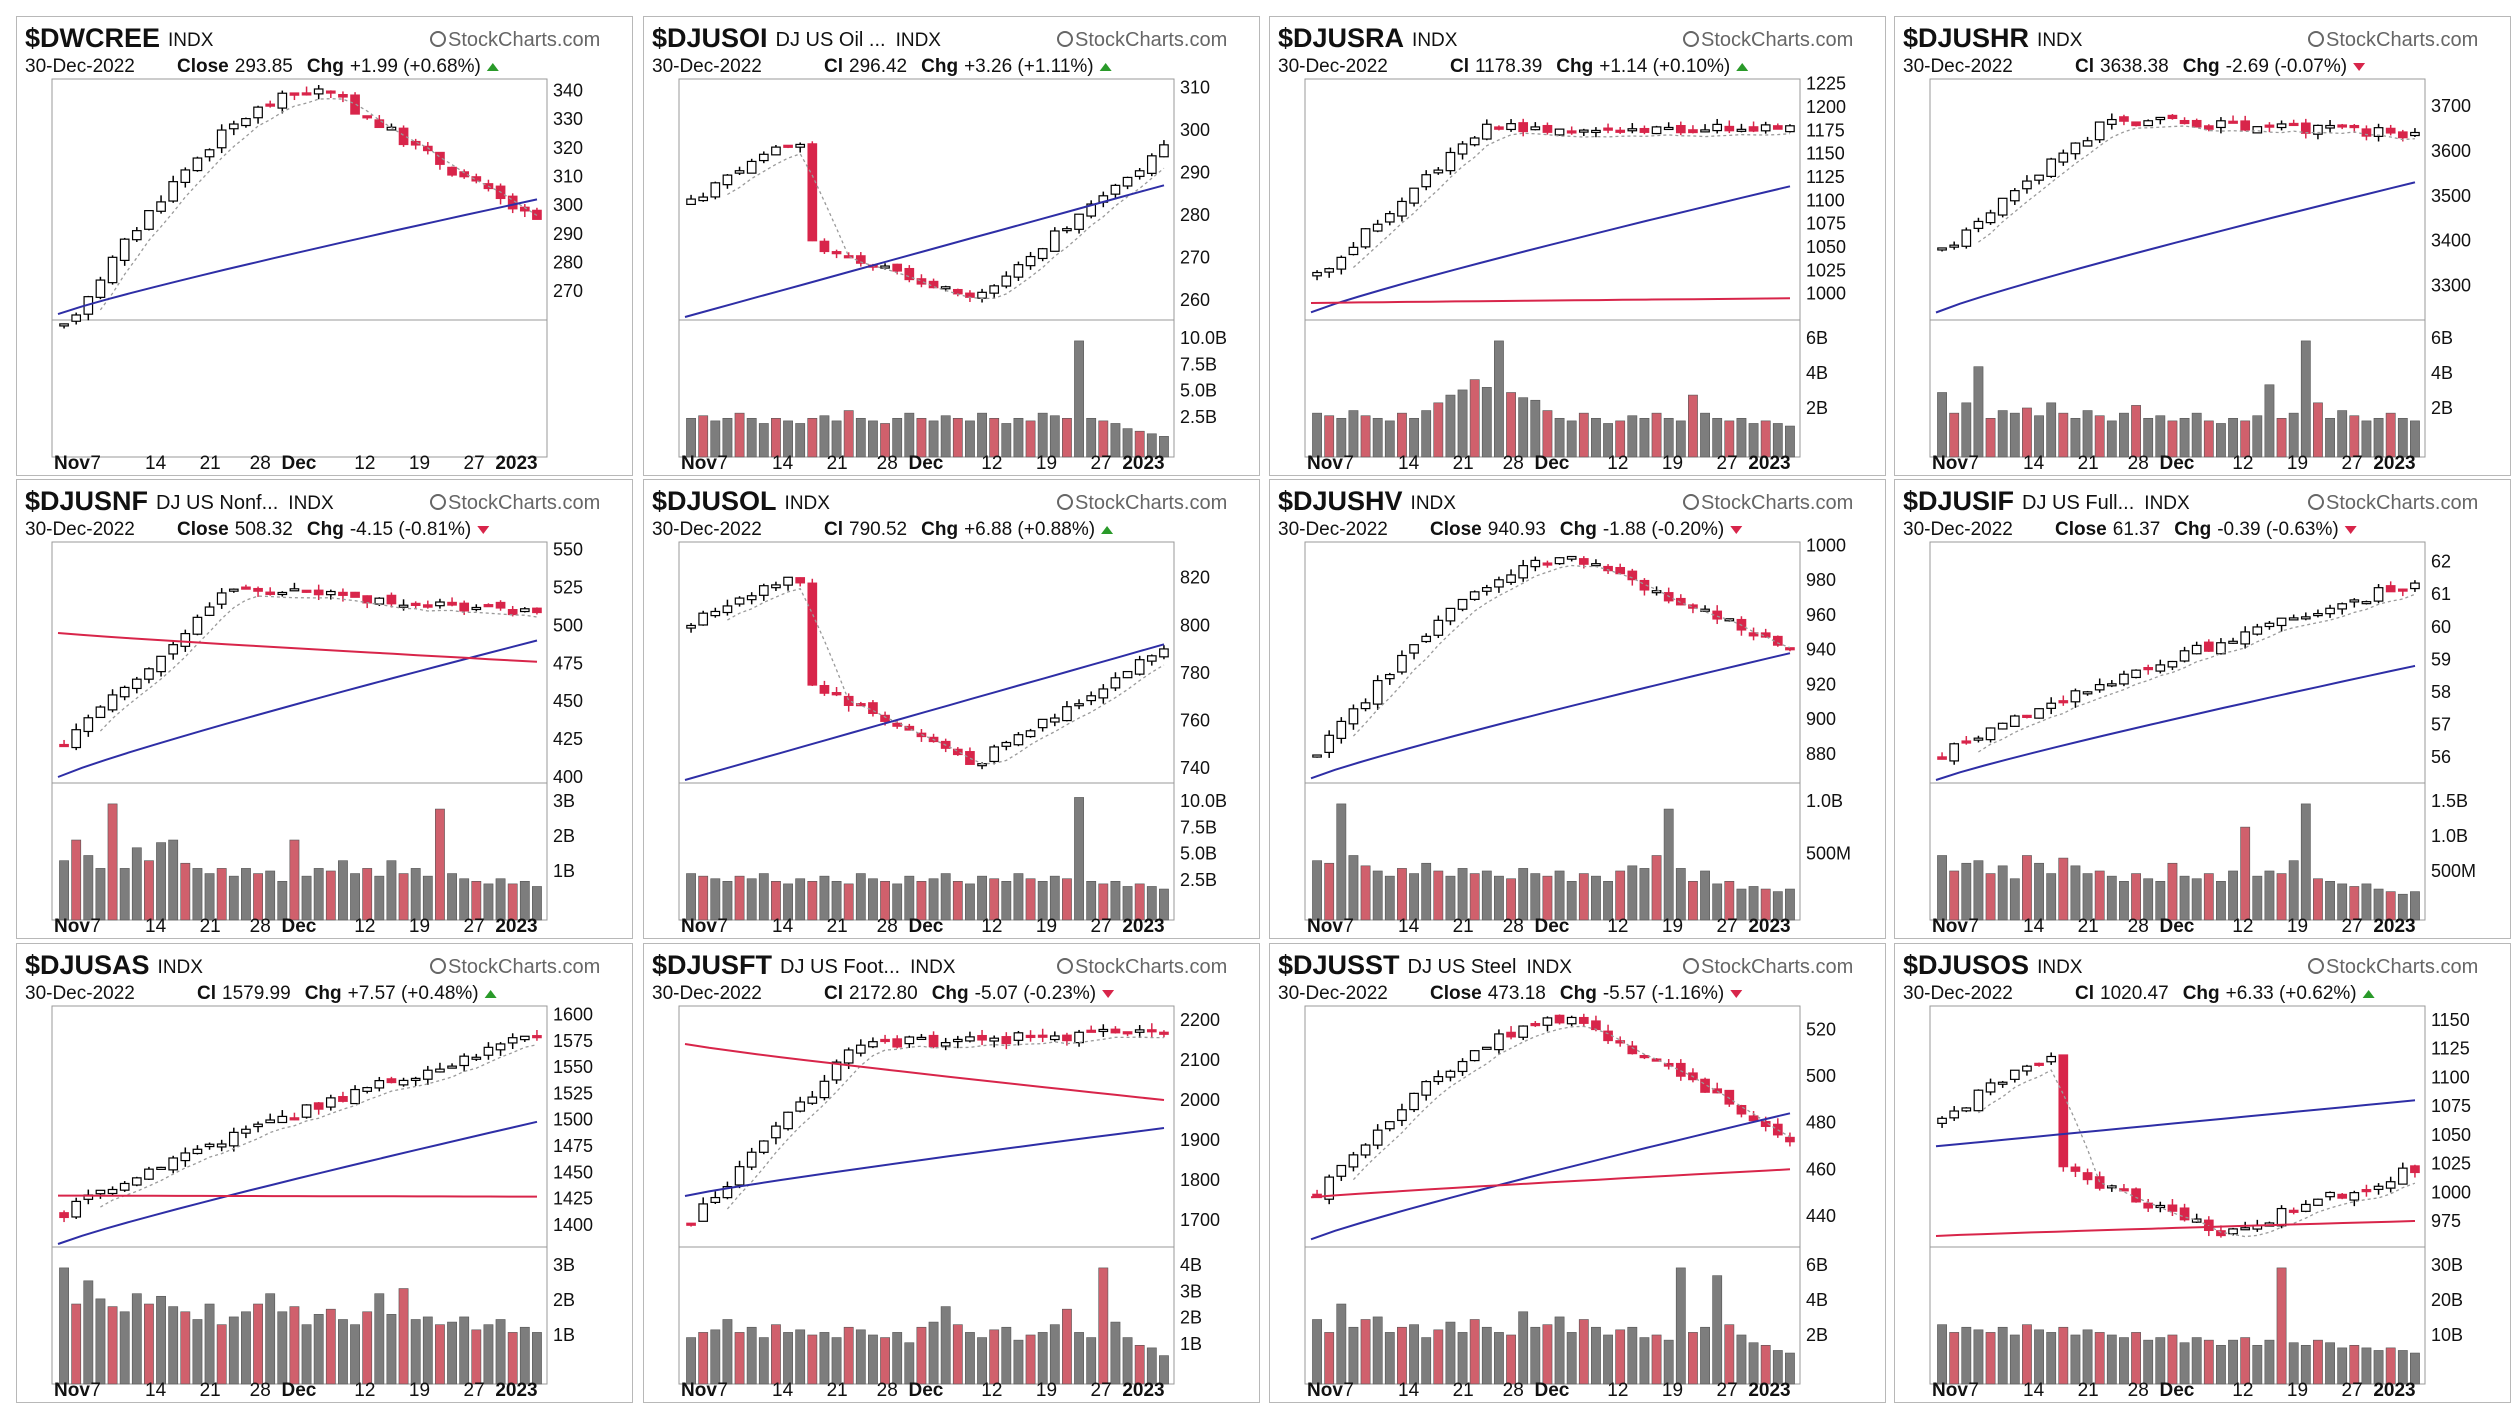  I want to click on ma-long-line, so click(924, 1072).